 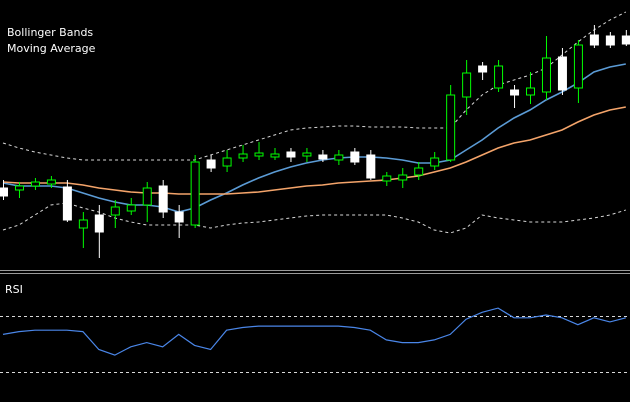 I want to click on panel-title: RSI, so click(x=14, y=289).